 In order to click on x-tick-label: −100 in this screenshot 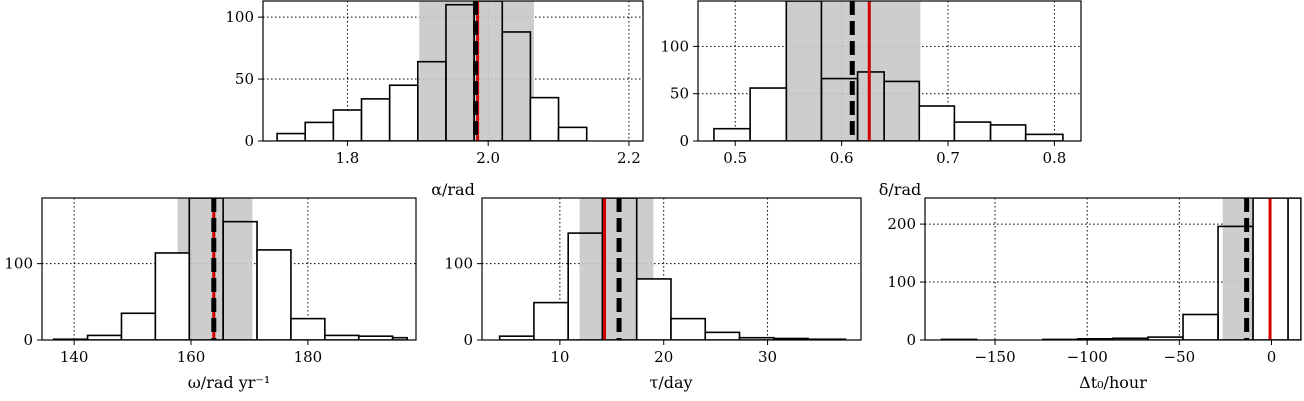, I will do `click(1087, 357)`.